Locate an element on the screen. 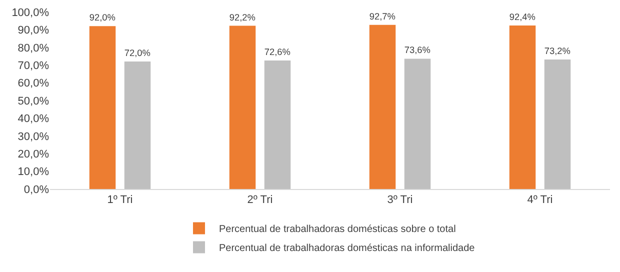  y-tick-label: 0,0% is located at coordinates (37, 190).